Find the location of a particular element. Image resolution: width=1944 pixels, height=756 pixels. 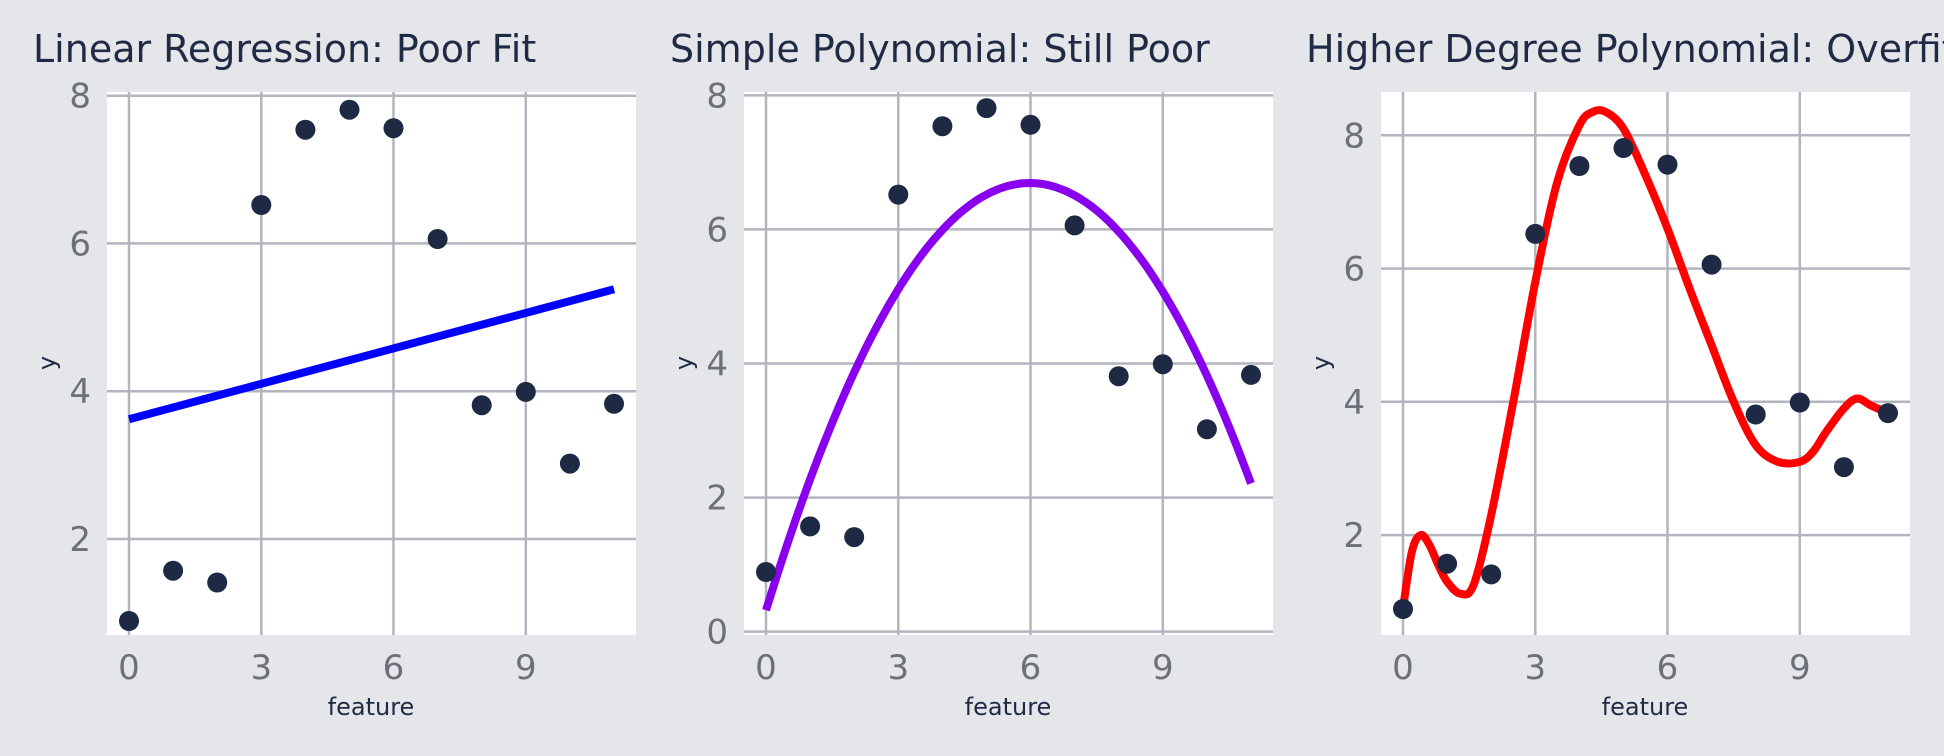

y-tick-label: 0 is located at coordinates (717, 633).